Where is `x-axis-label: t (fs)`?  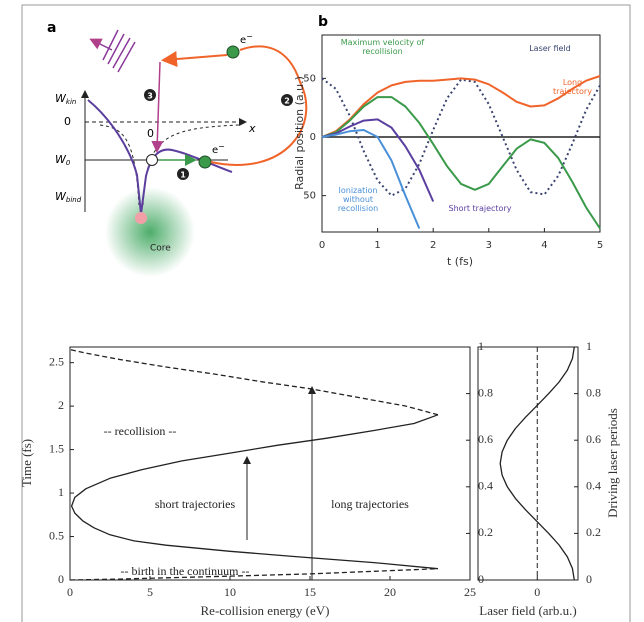
x-axis-label: t (fs) is located at coordinates (460, 261).